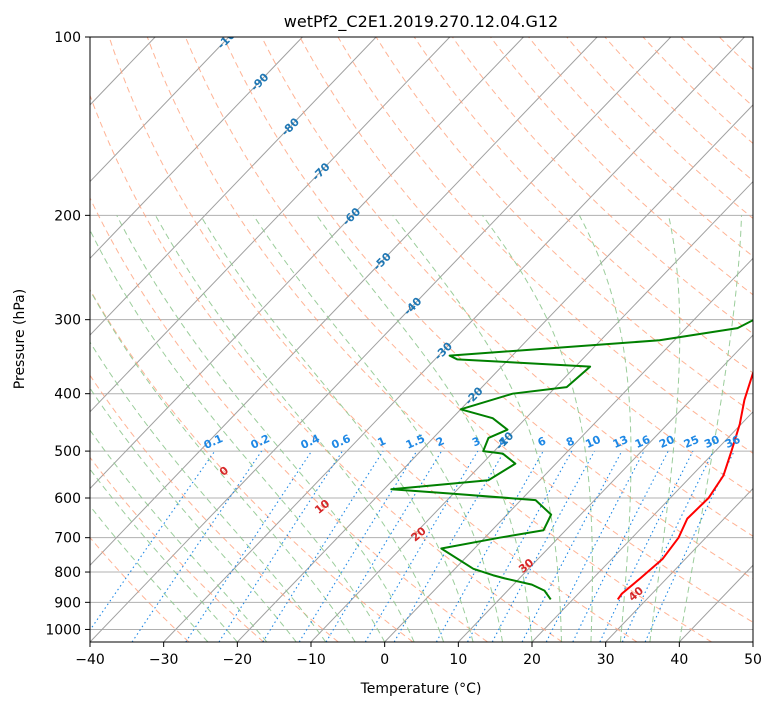  What do you see at coordinates (67, 539) in the screenshot?
I see `y-tick-label: 700` at bounding box center [67, 539].